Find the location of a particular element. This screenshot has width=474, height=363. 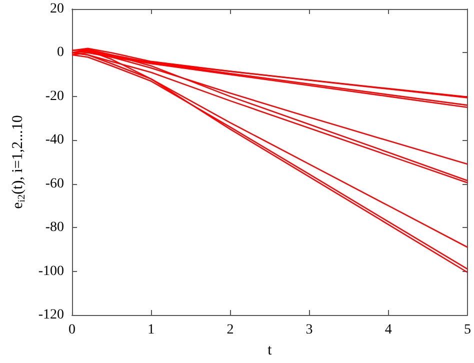

y-tick-label: -120 is located at coordinates (51, 315).